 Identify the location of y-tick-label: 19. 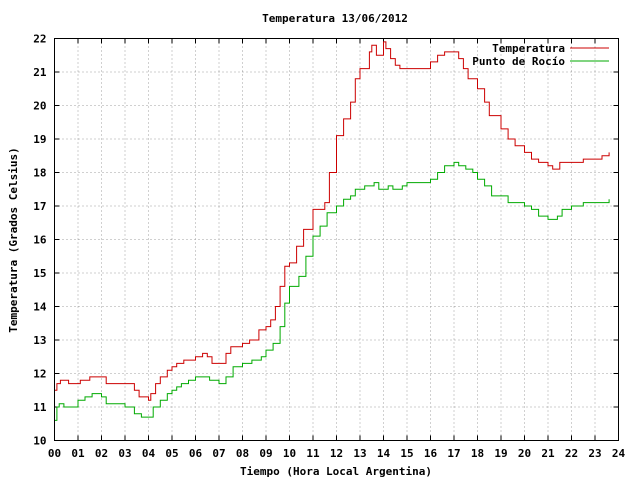
(39, 139).